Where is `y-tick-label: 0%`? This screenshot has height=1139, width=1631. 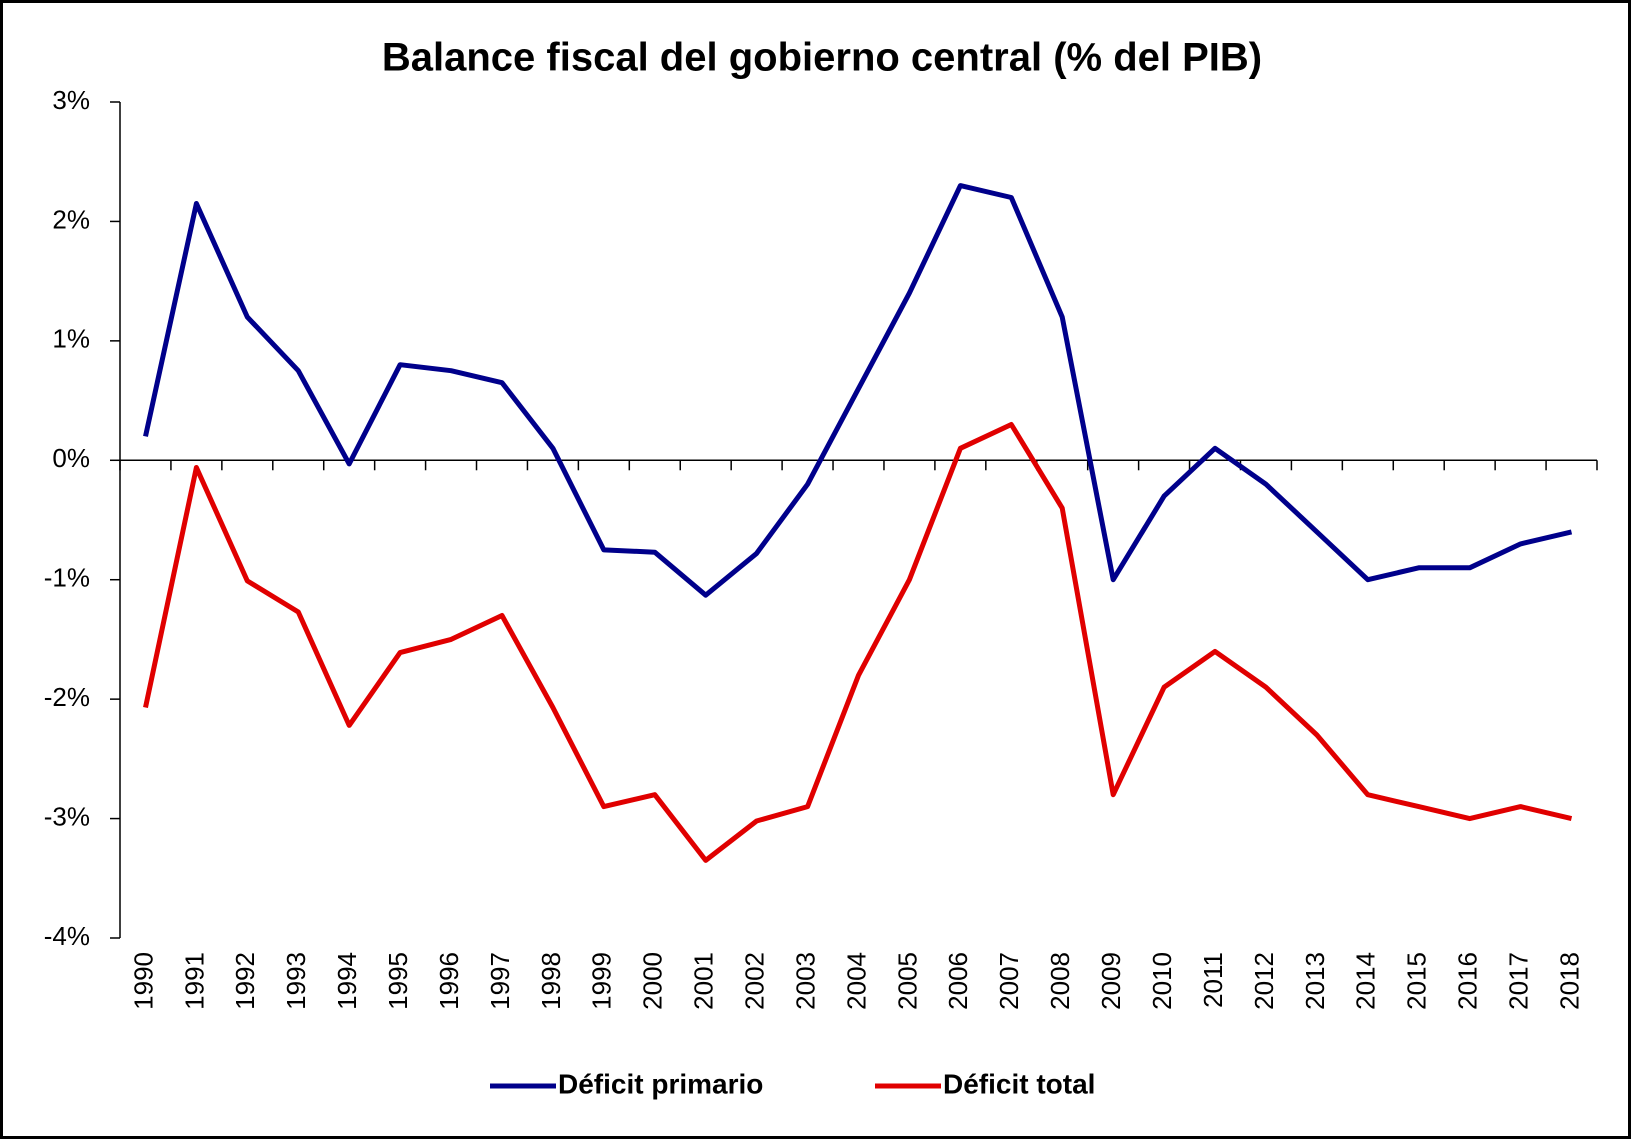
y-tick-label: 0% is located at coordinates (71, 458).